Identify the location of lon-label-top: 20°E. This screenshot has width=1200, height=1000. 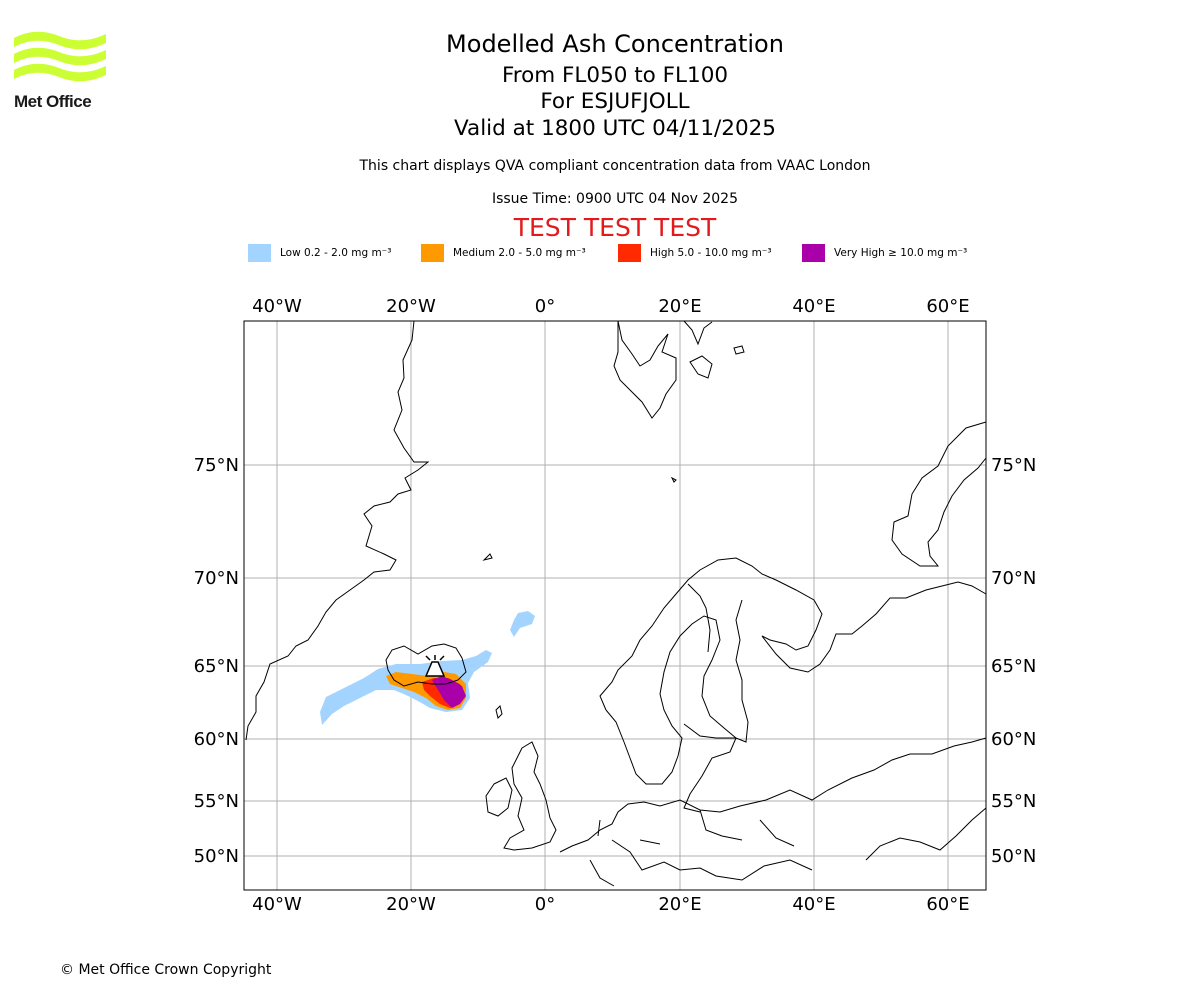
(679, 306).